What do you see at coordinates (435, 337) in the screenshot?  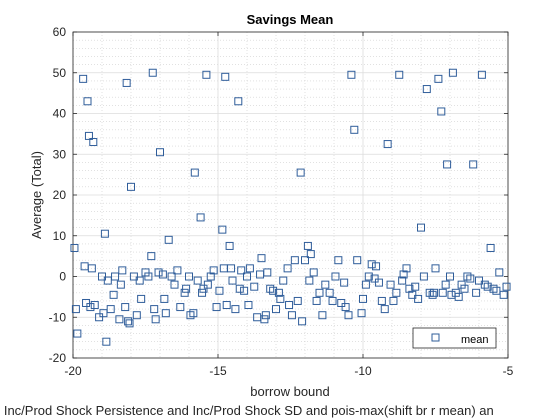 I see `legend-marker-icon` at bounding box center [435, 337].